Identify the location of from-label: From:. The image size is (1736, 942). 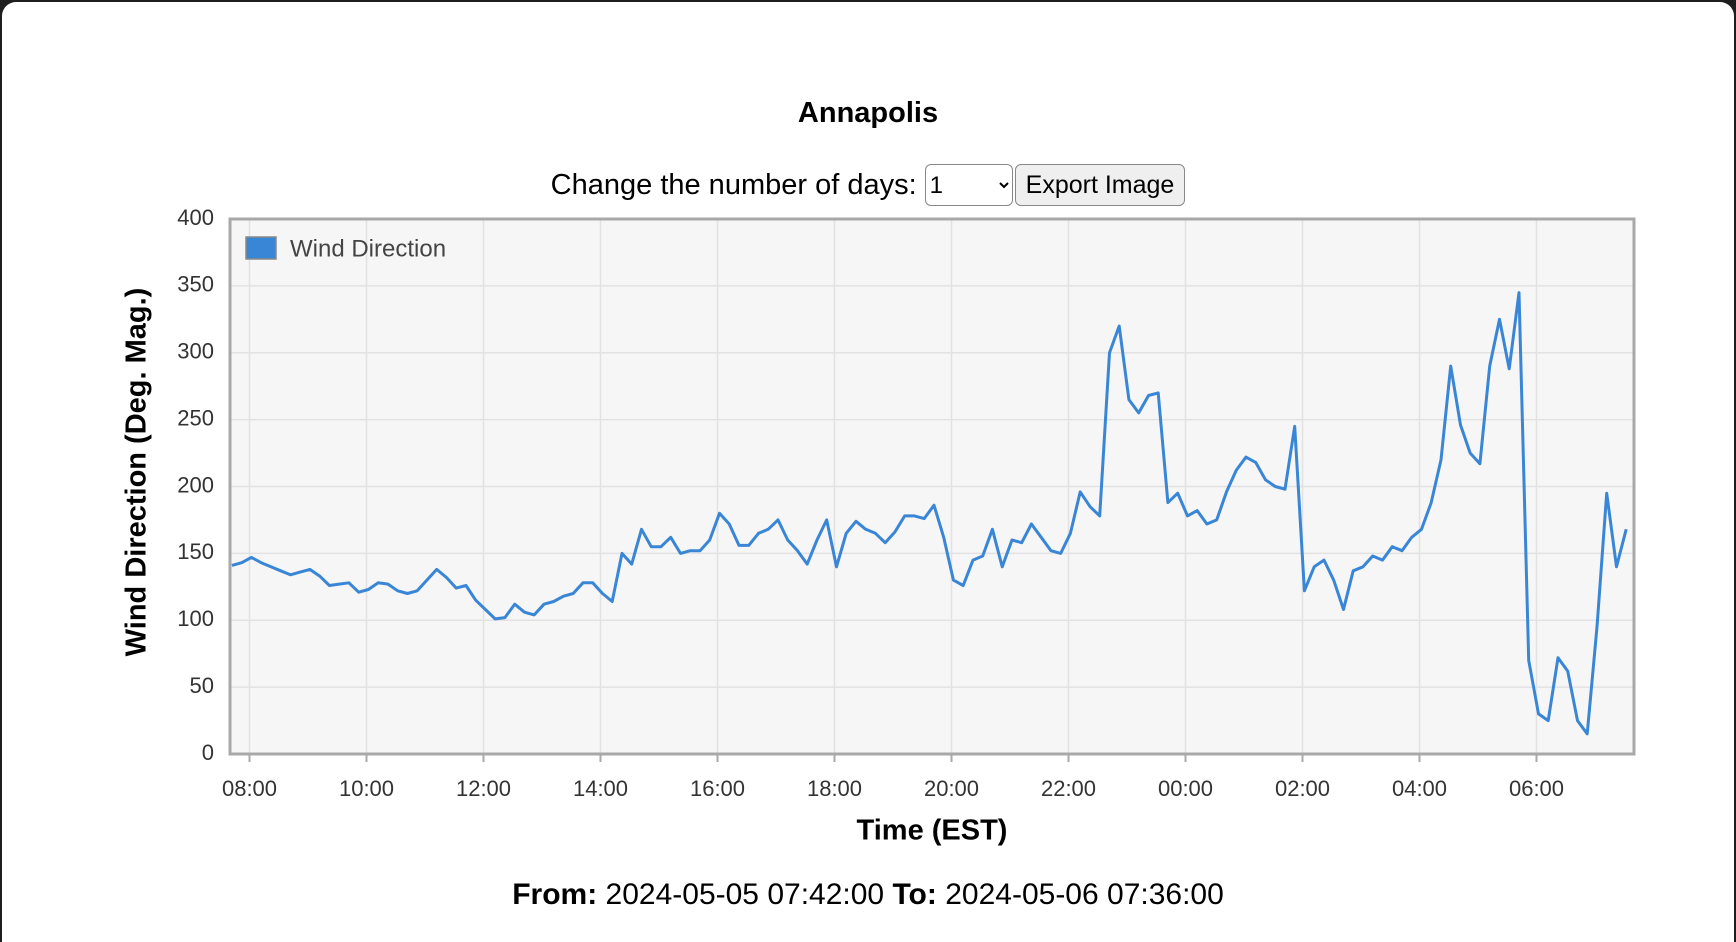
(555, 894).